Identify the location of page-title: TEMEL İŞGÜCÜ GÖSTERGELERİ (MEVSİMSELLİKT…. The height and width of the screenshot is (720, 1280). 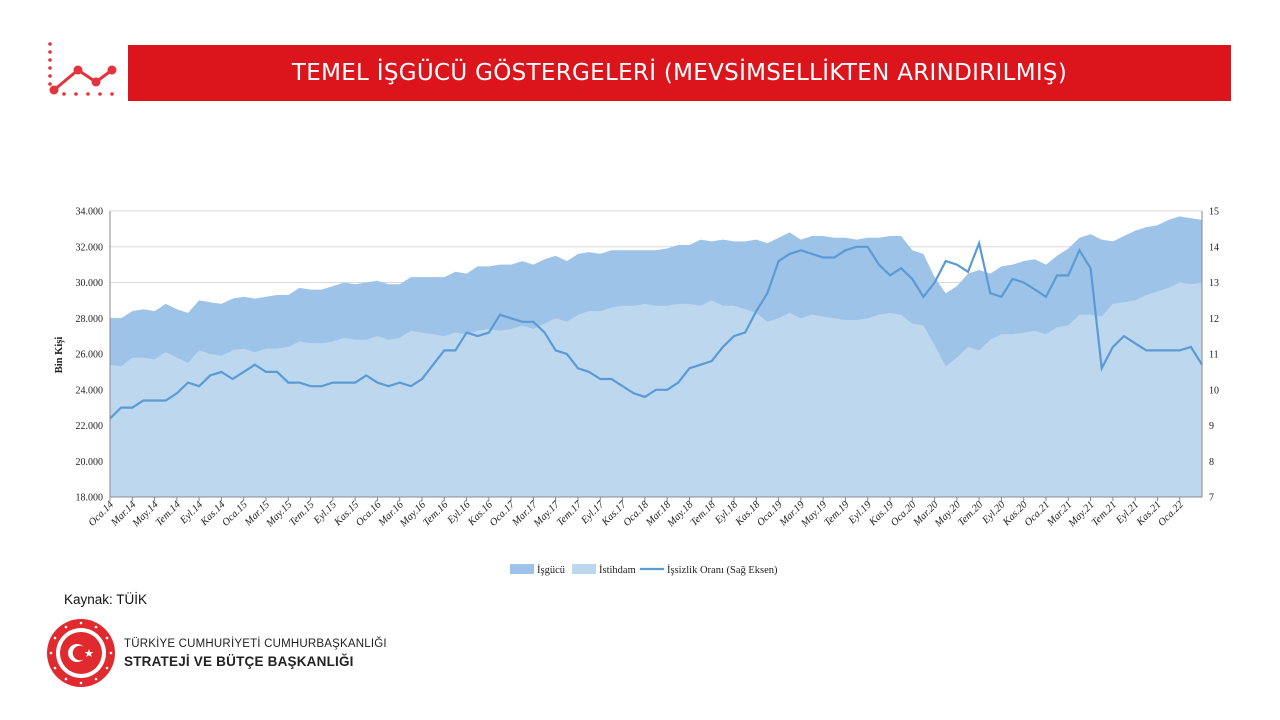
(679, 73).